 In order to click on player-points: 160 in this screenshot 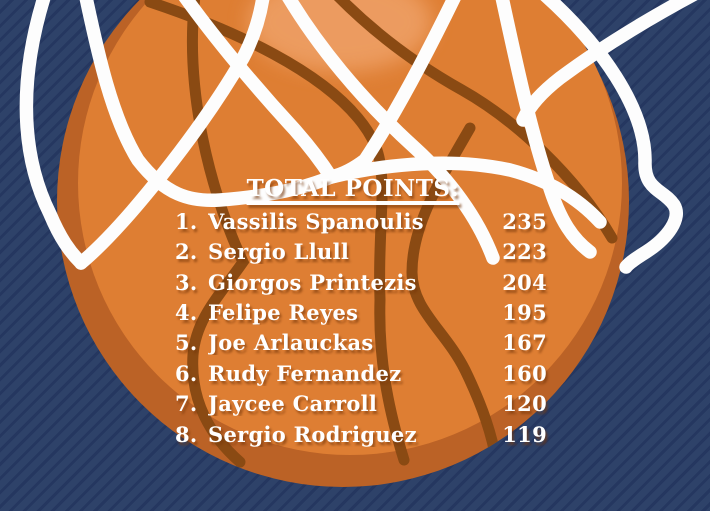, I will do `click(524, 373)`.